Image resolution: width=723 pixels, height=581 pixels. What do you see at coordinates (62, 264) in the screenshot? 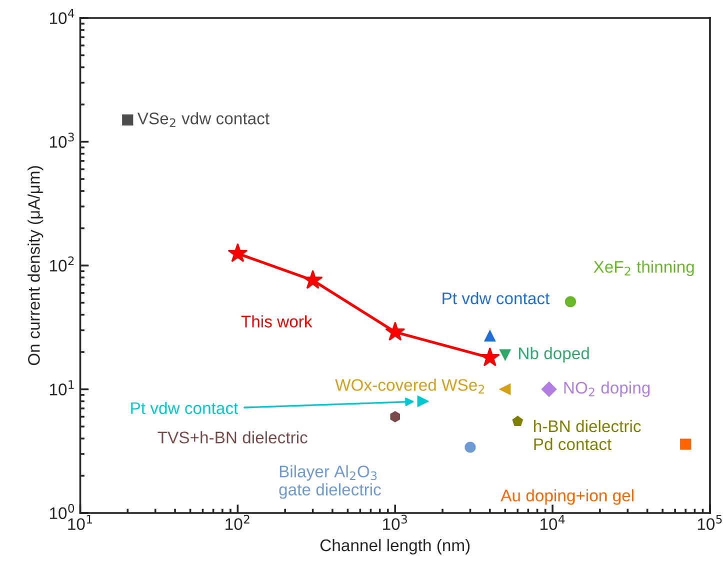
I see `y-tick-label: 10$^{2}$` at bounding box center [62, 264].